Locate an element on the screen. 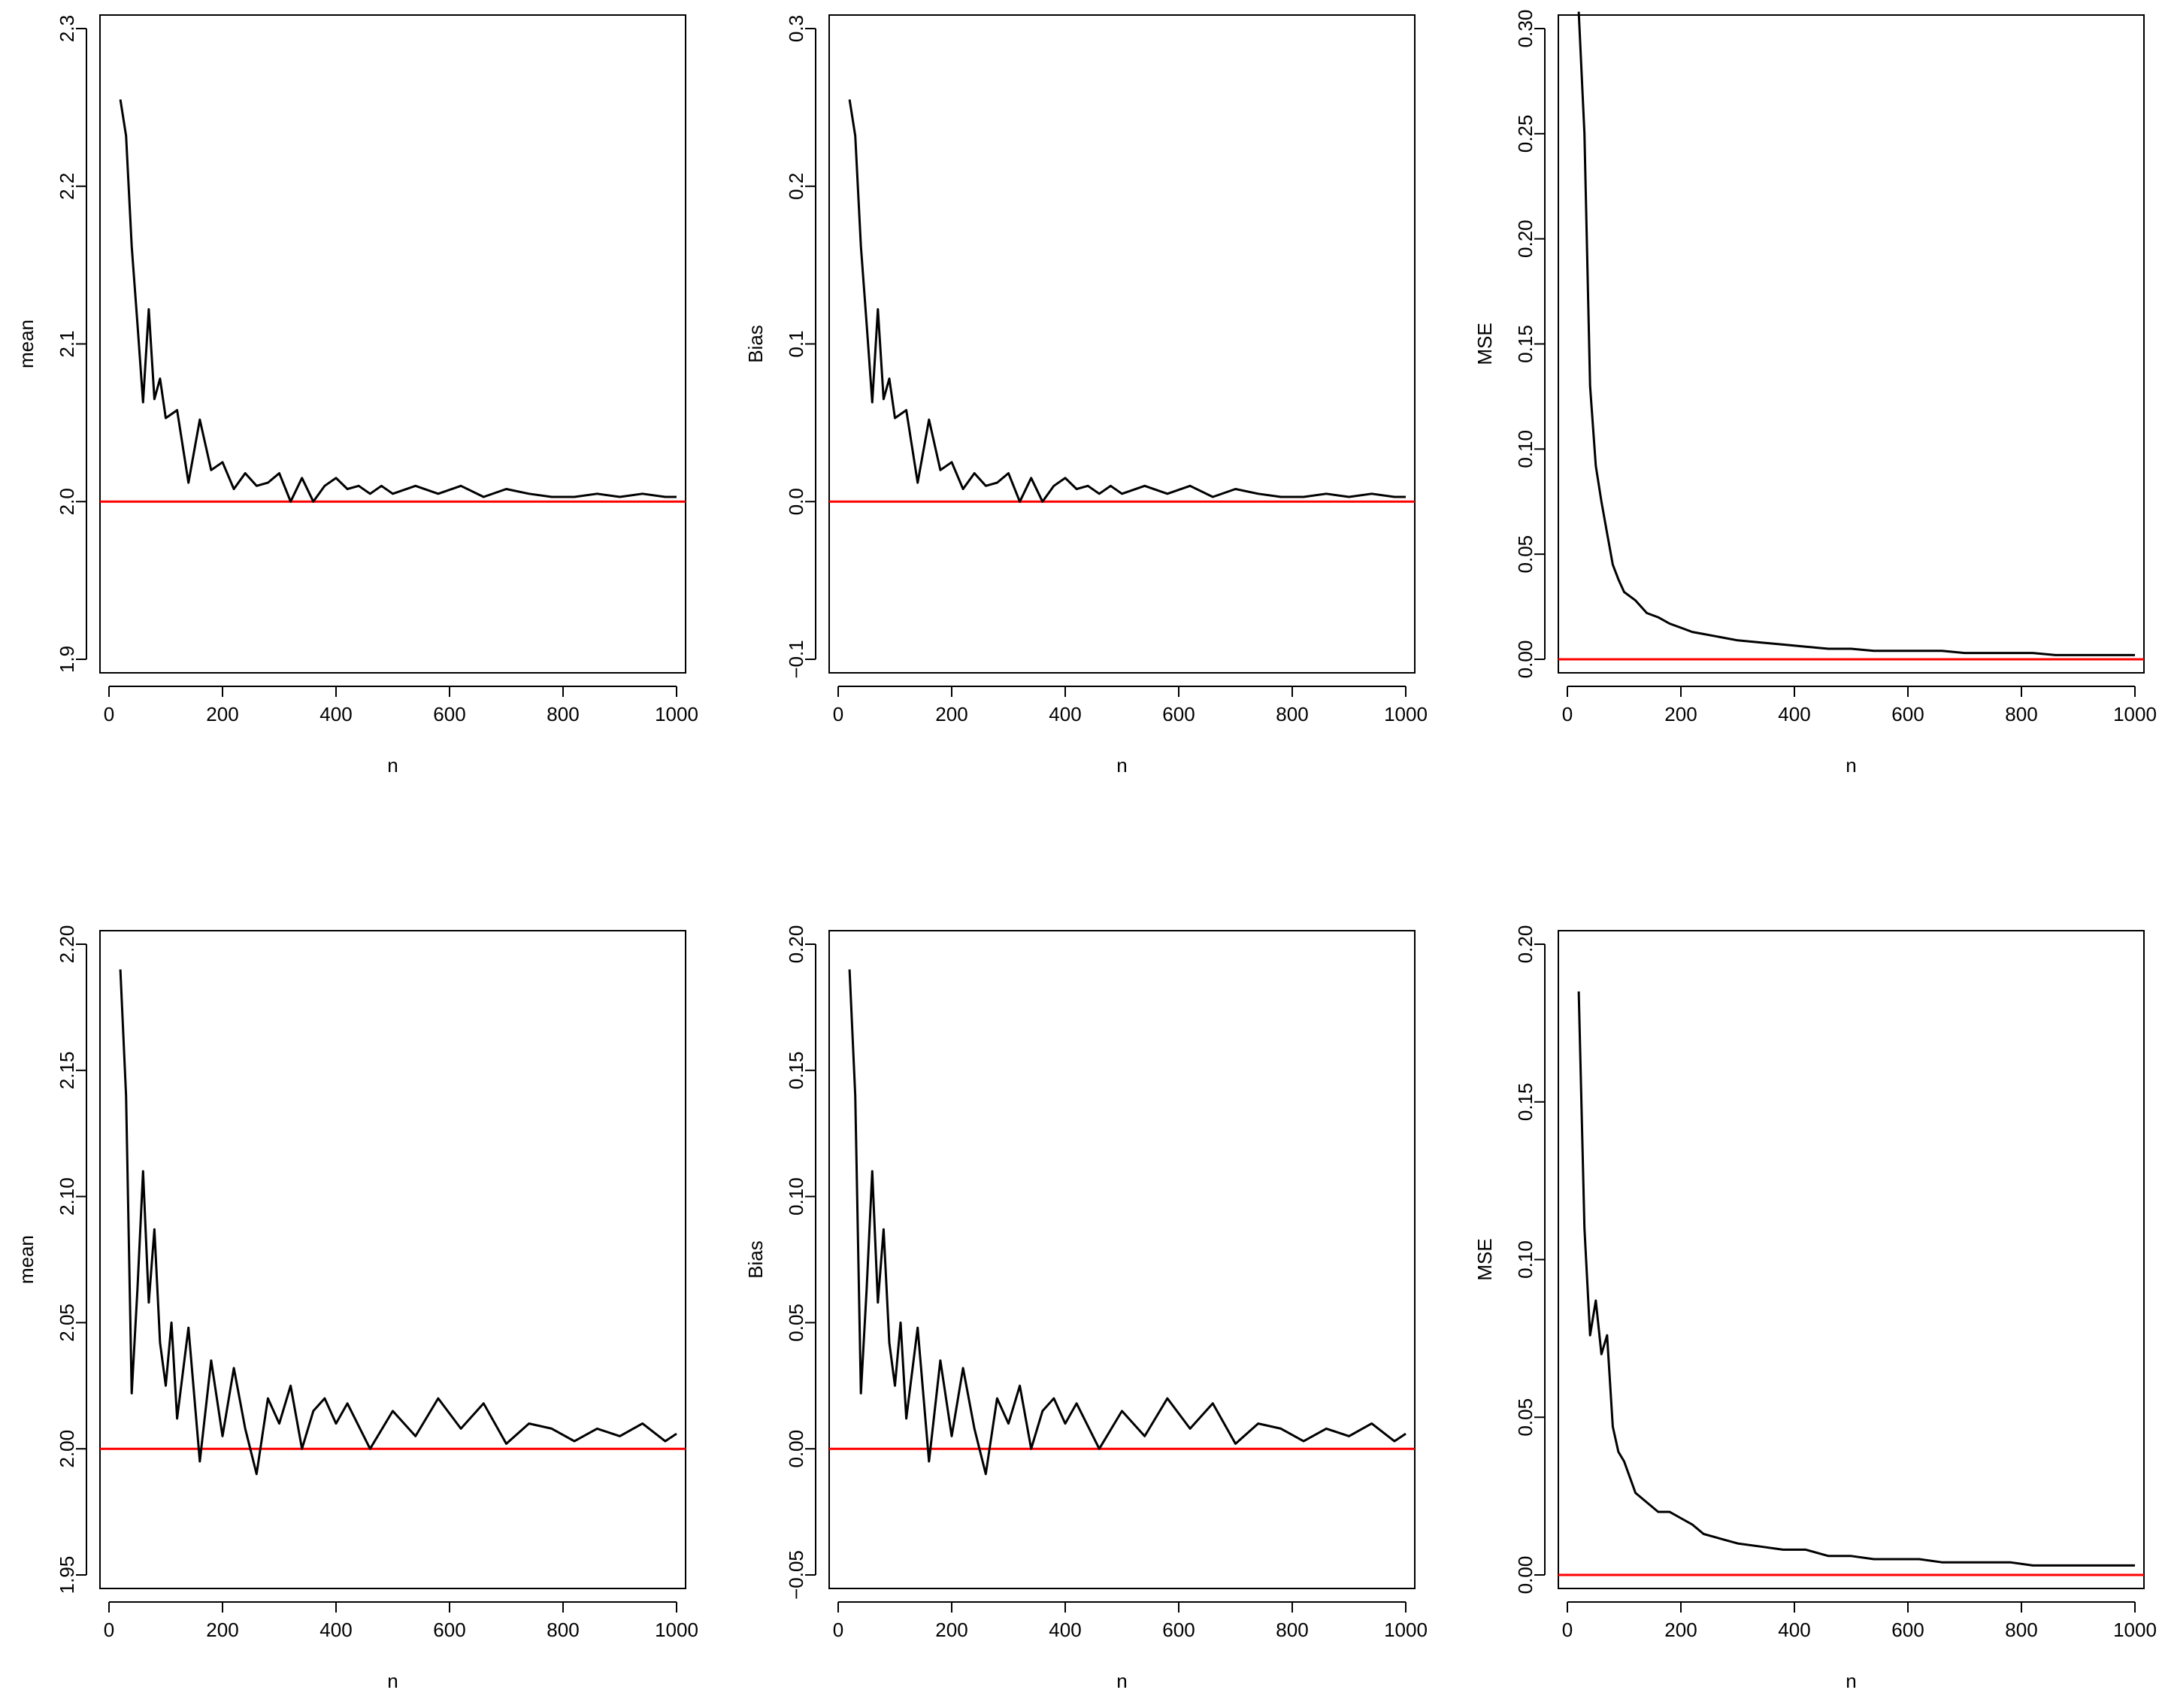 The height and width of the screenshot is (1708, 2159). y-tick-label: −0.1 is located at coordinates (796, 659).